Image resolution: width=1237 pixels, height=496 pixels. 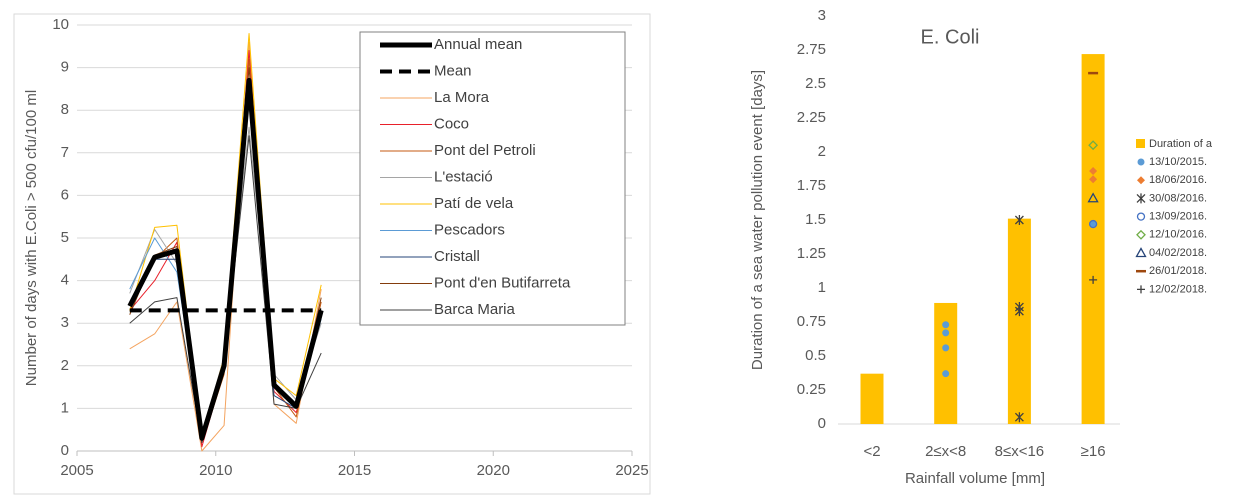 What do you see at coordinates (1140, 143) in the screenshot?
I see `legend-swatch` at bounding box center [1140, 143].